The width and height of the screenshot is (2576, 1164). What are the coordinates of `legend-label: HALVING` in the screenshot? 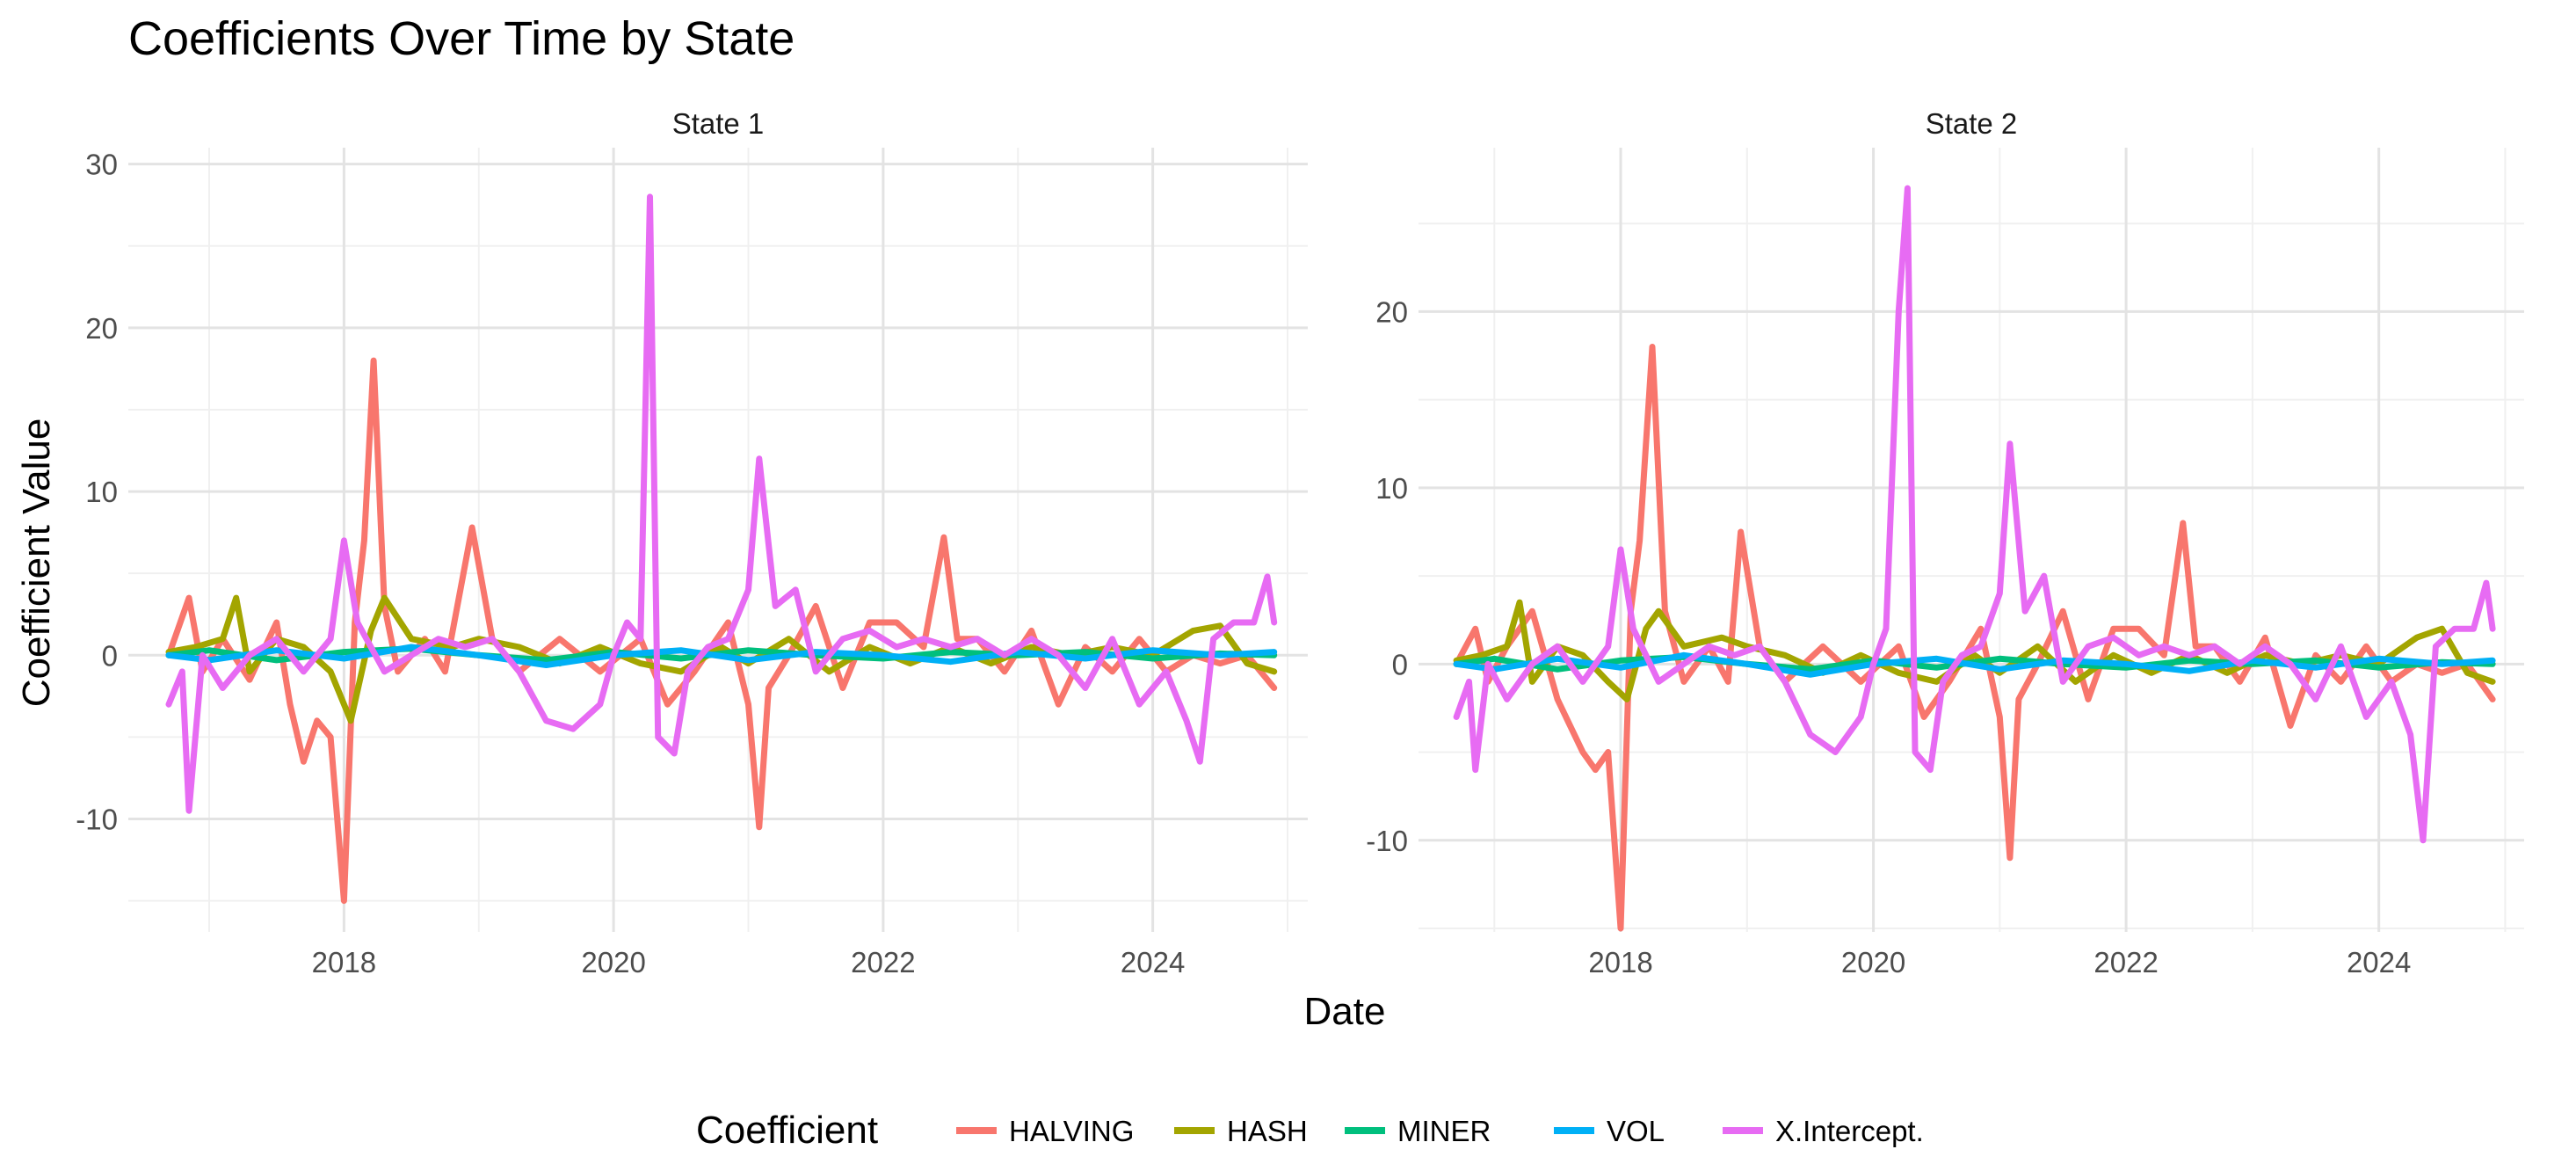 It's located at (1071, 1131).